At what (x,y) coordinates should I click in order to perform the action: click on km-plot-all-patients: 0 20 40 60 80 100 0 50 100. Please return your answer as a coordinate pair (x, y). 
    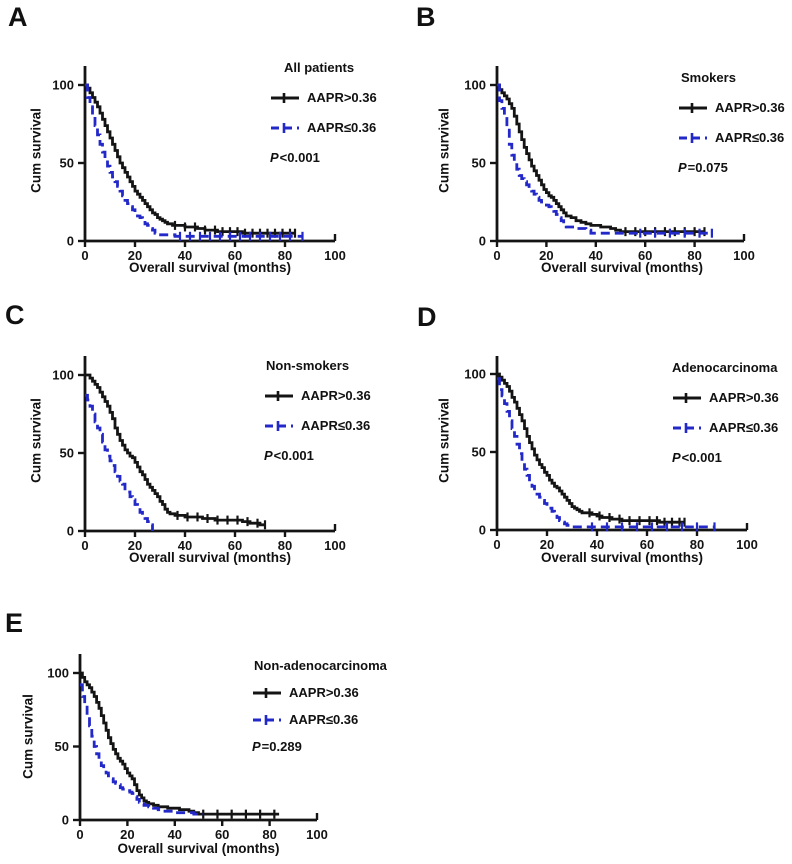
    Looking at the image, I should click on (199, 164).